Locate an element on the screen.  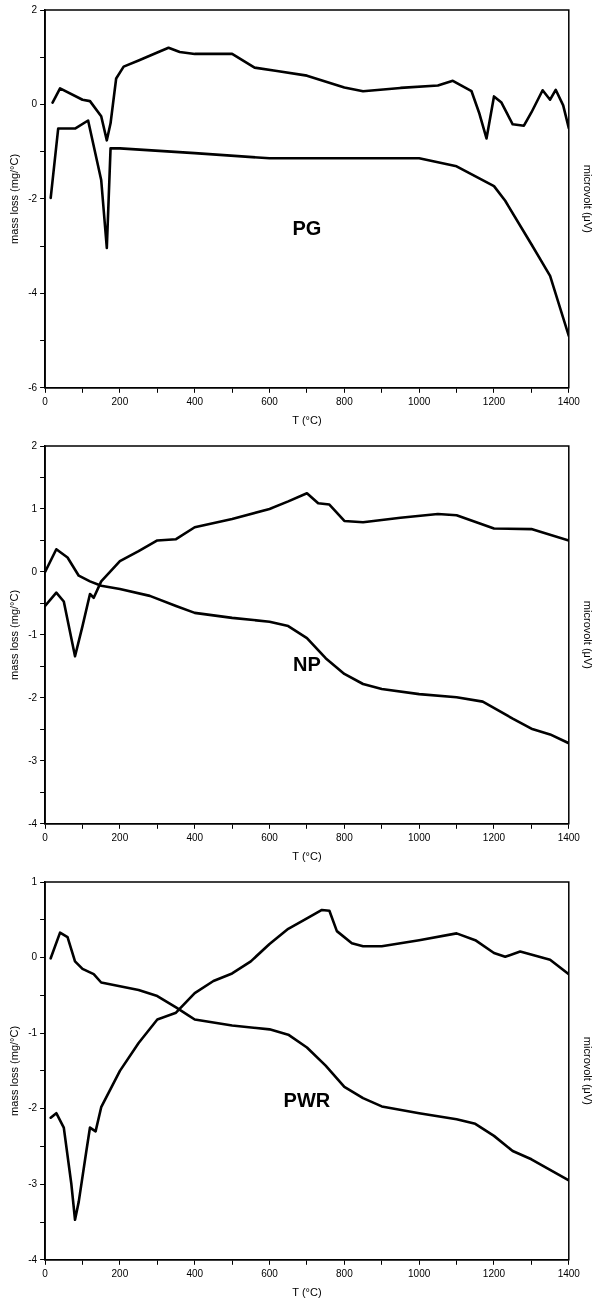
annotation: PWR is located at coordinates (307, 1099).